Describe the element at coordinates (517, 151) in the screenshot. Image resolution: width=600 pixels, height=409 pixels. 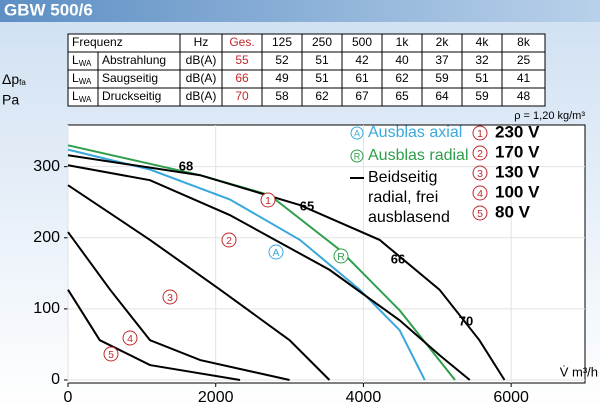
I see `legend-label: 170 V` at that location.